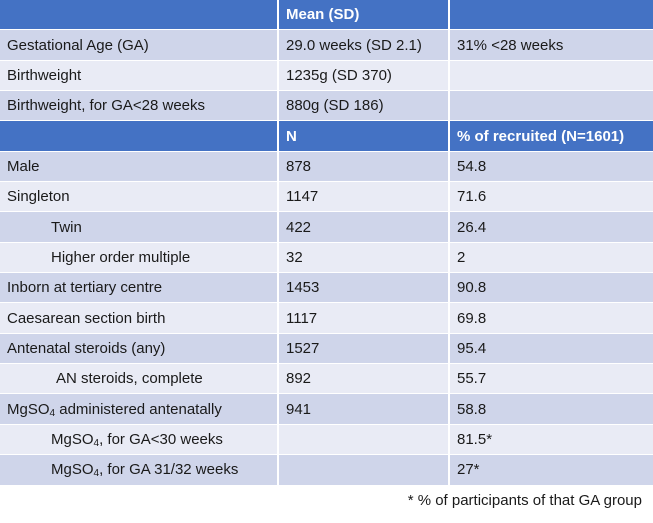 This screenshot has width=653, height=523. I want to click on table-row: MgSO4, for GA 31/32 weeks 27*, so click(326, 470).